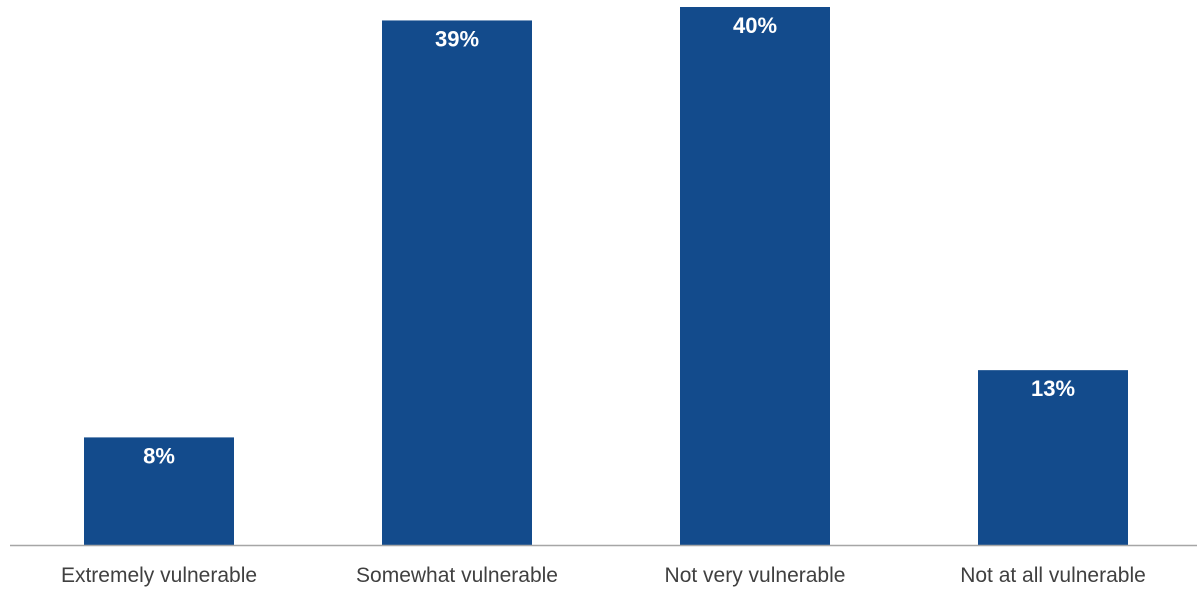 This screenshot has height=590, width=1197. Describe the element at coordinates (457, 282) in the screenshot. I see `bar-somewhat-vulnerable` at that location.